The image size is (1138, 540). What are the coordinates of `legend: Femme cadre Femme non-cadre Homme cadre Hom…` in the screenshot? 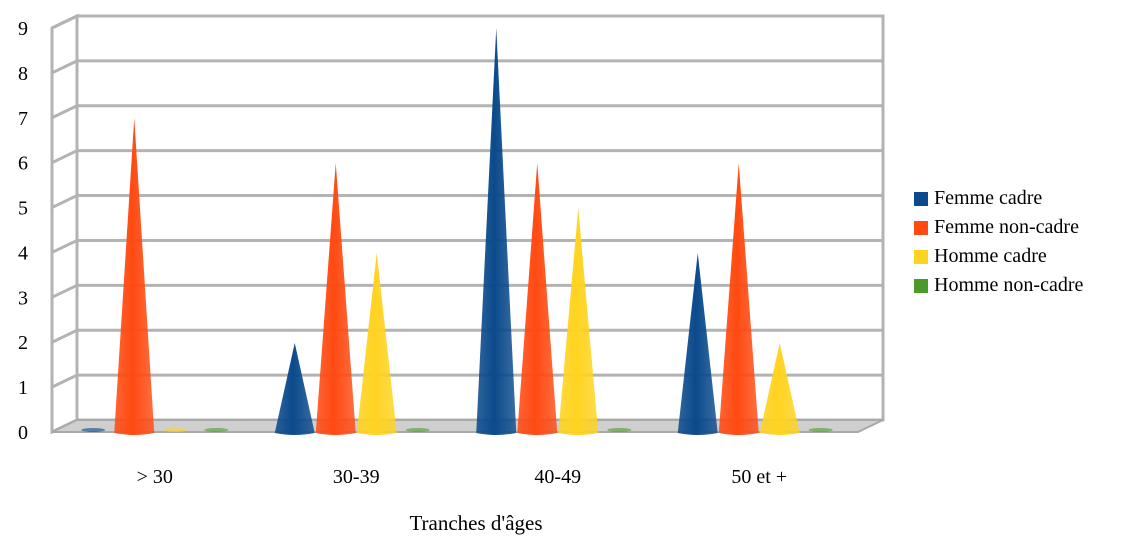 It's located at (998, 242).